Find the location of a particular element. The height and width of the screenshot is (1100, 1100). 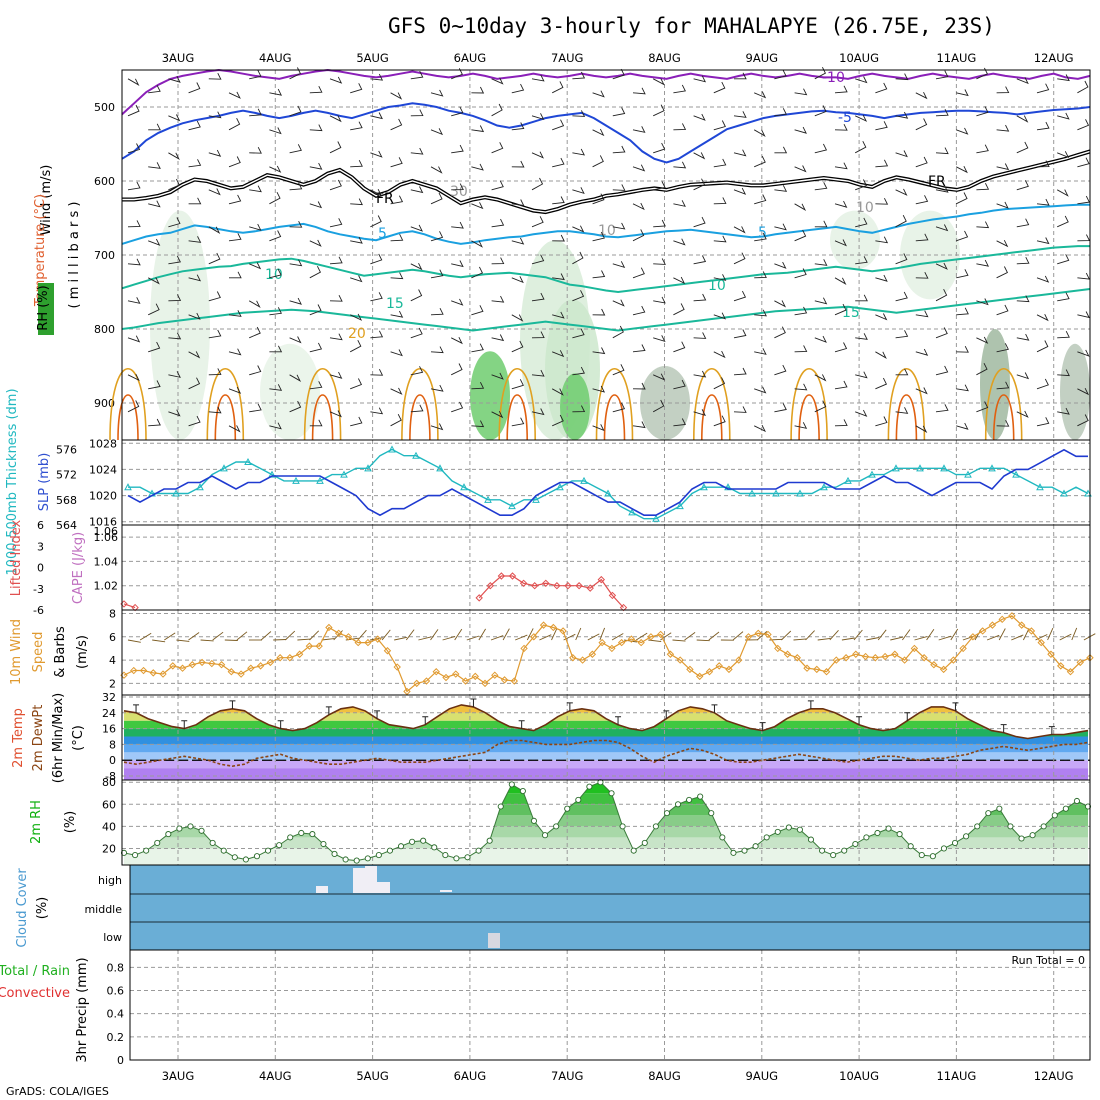

wind-axis-label-1: 10m Wind is located at coordinates (16, 652).